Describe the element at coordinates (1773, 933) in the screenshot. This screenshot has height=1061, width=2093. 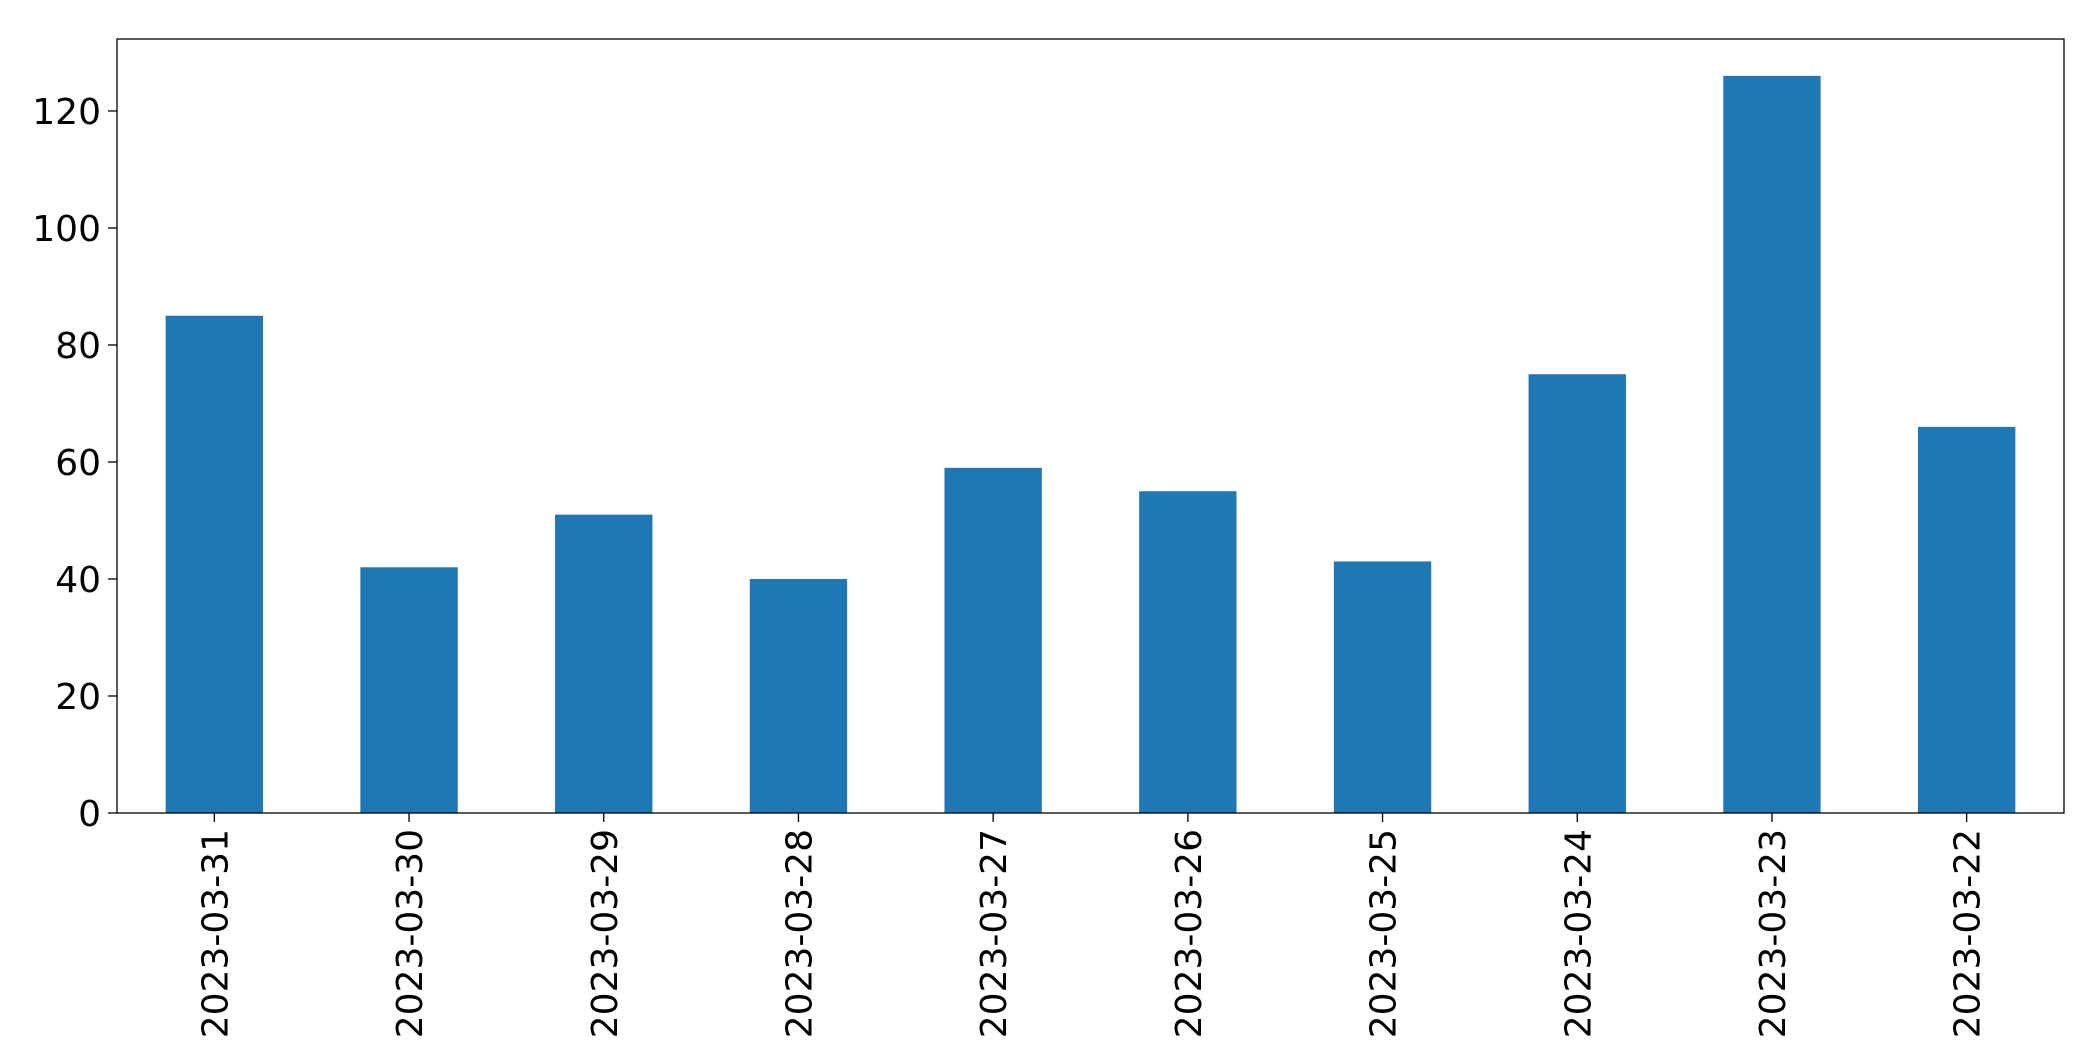
I see `x-tick-label: 2023-03-23` at that location.